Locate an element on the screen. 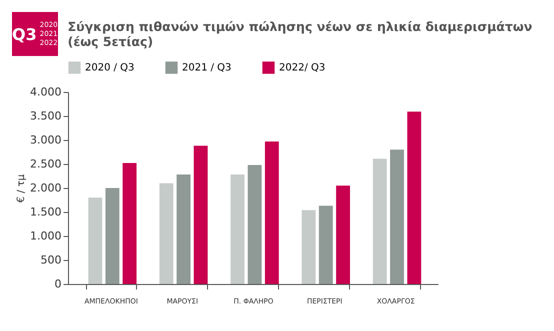  y-tick-label: 500 is located at coordinates (51, 260).